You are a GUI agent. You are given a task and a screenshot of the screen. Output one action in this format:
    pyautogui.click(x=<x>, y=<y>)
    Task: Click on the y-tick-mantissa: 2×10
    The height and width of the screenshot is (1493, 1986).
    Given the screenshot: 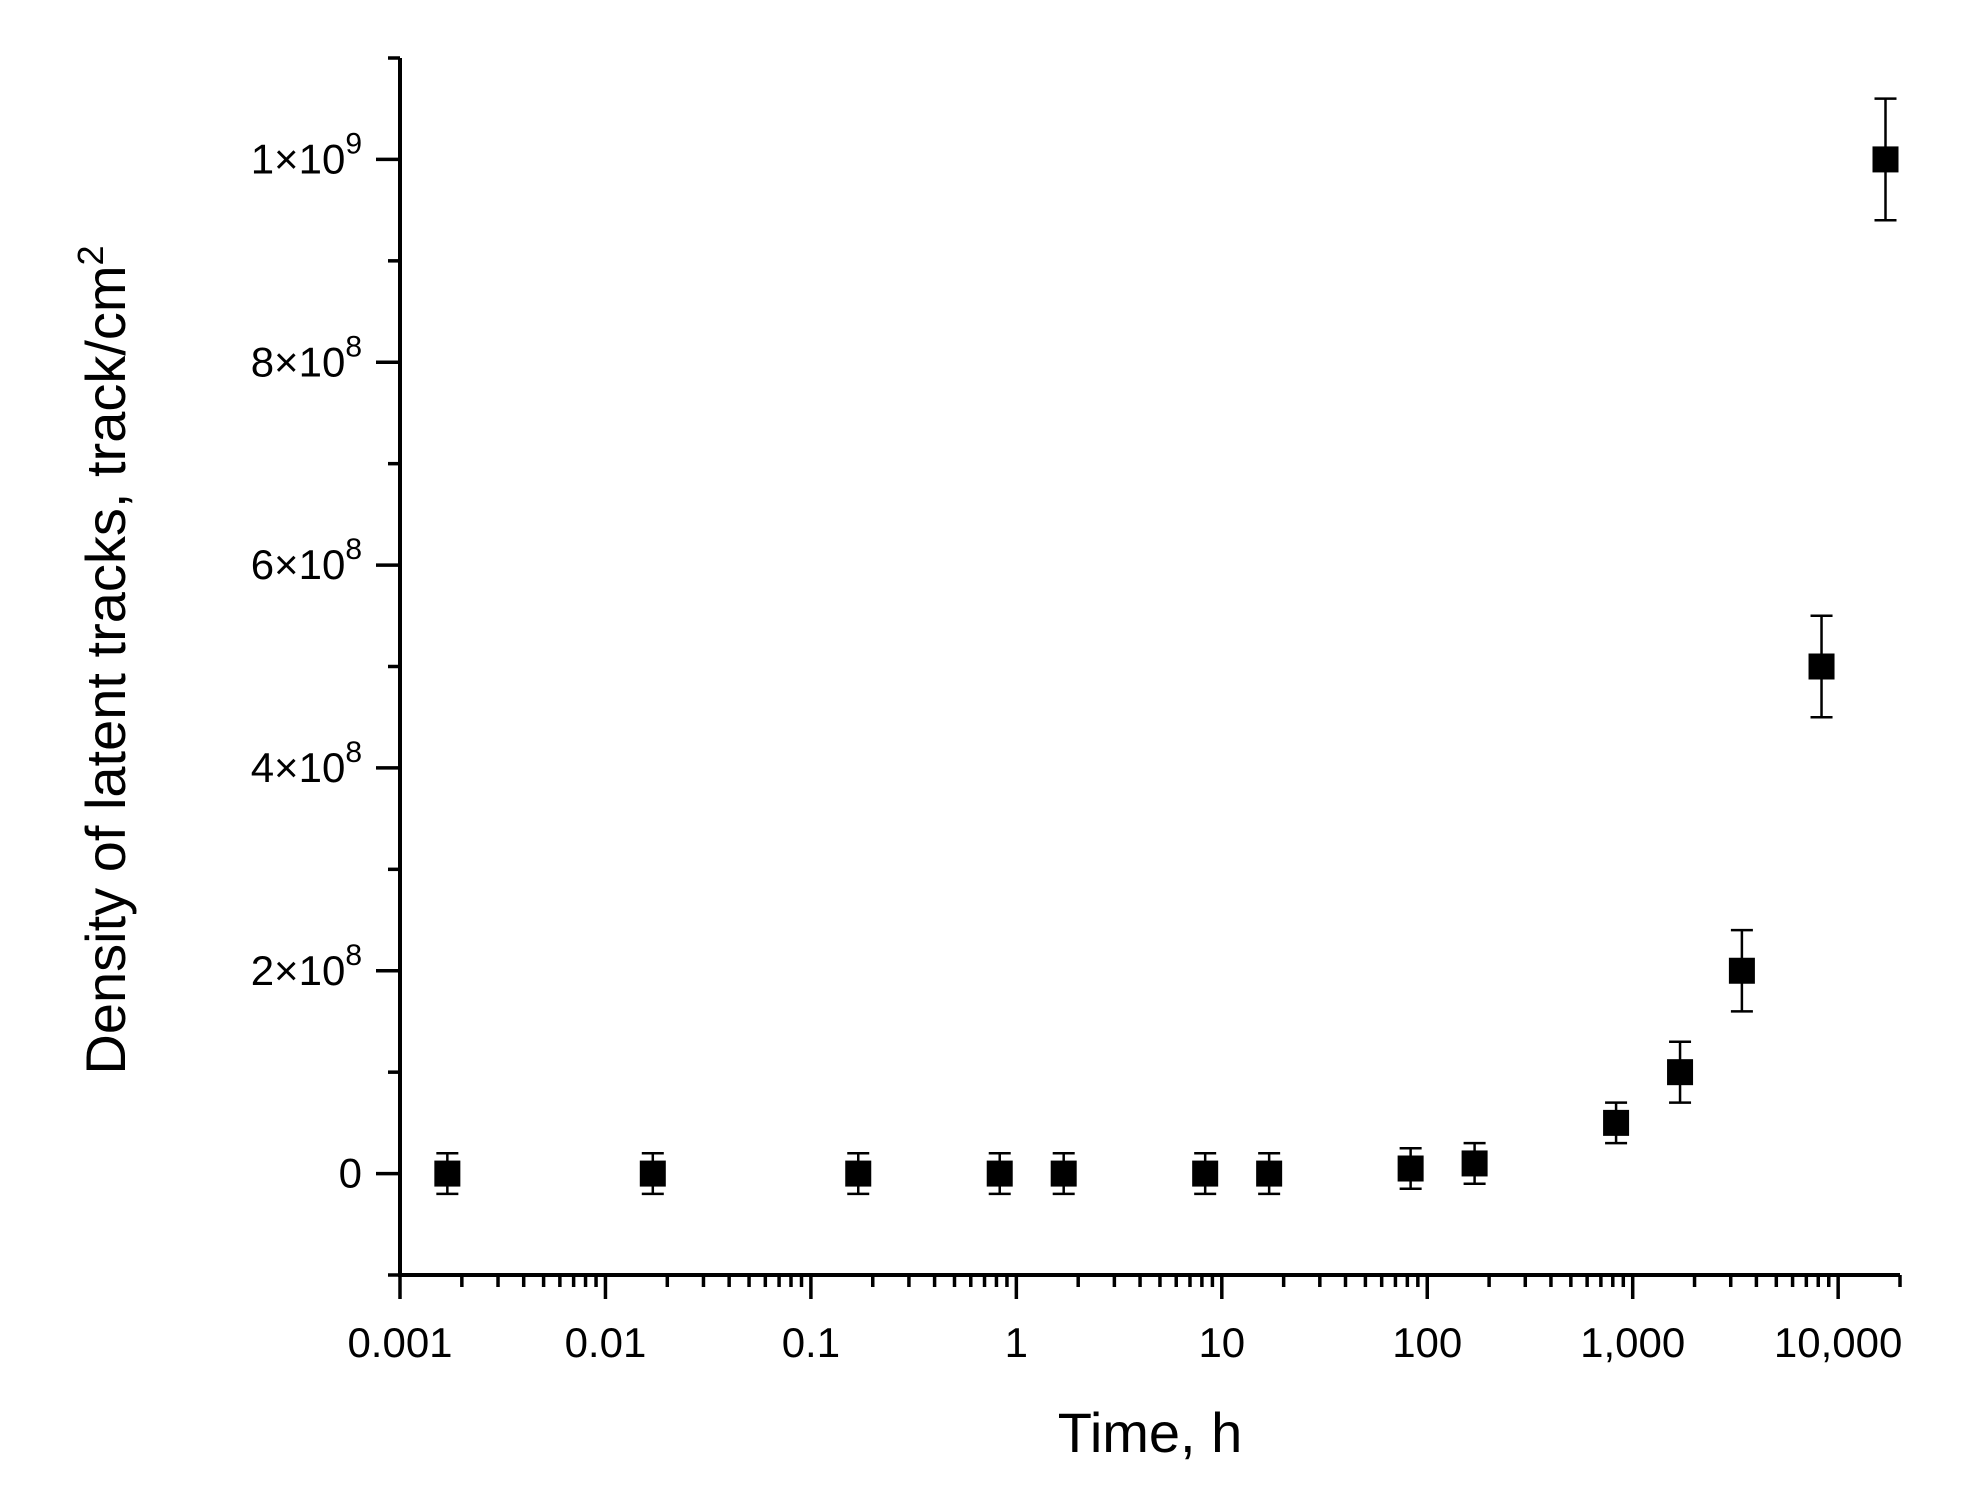 What is the action you would take?
    pyautogui.click(x=298, y=970)
    